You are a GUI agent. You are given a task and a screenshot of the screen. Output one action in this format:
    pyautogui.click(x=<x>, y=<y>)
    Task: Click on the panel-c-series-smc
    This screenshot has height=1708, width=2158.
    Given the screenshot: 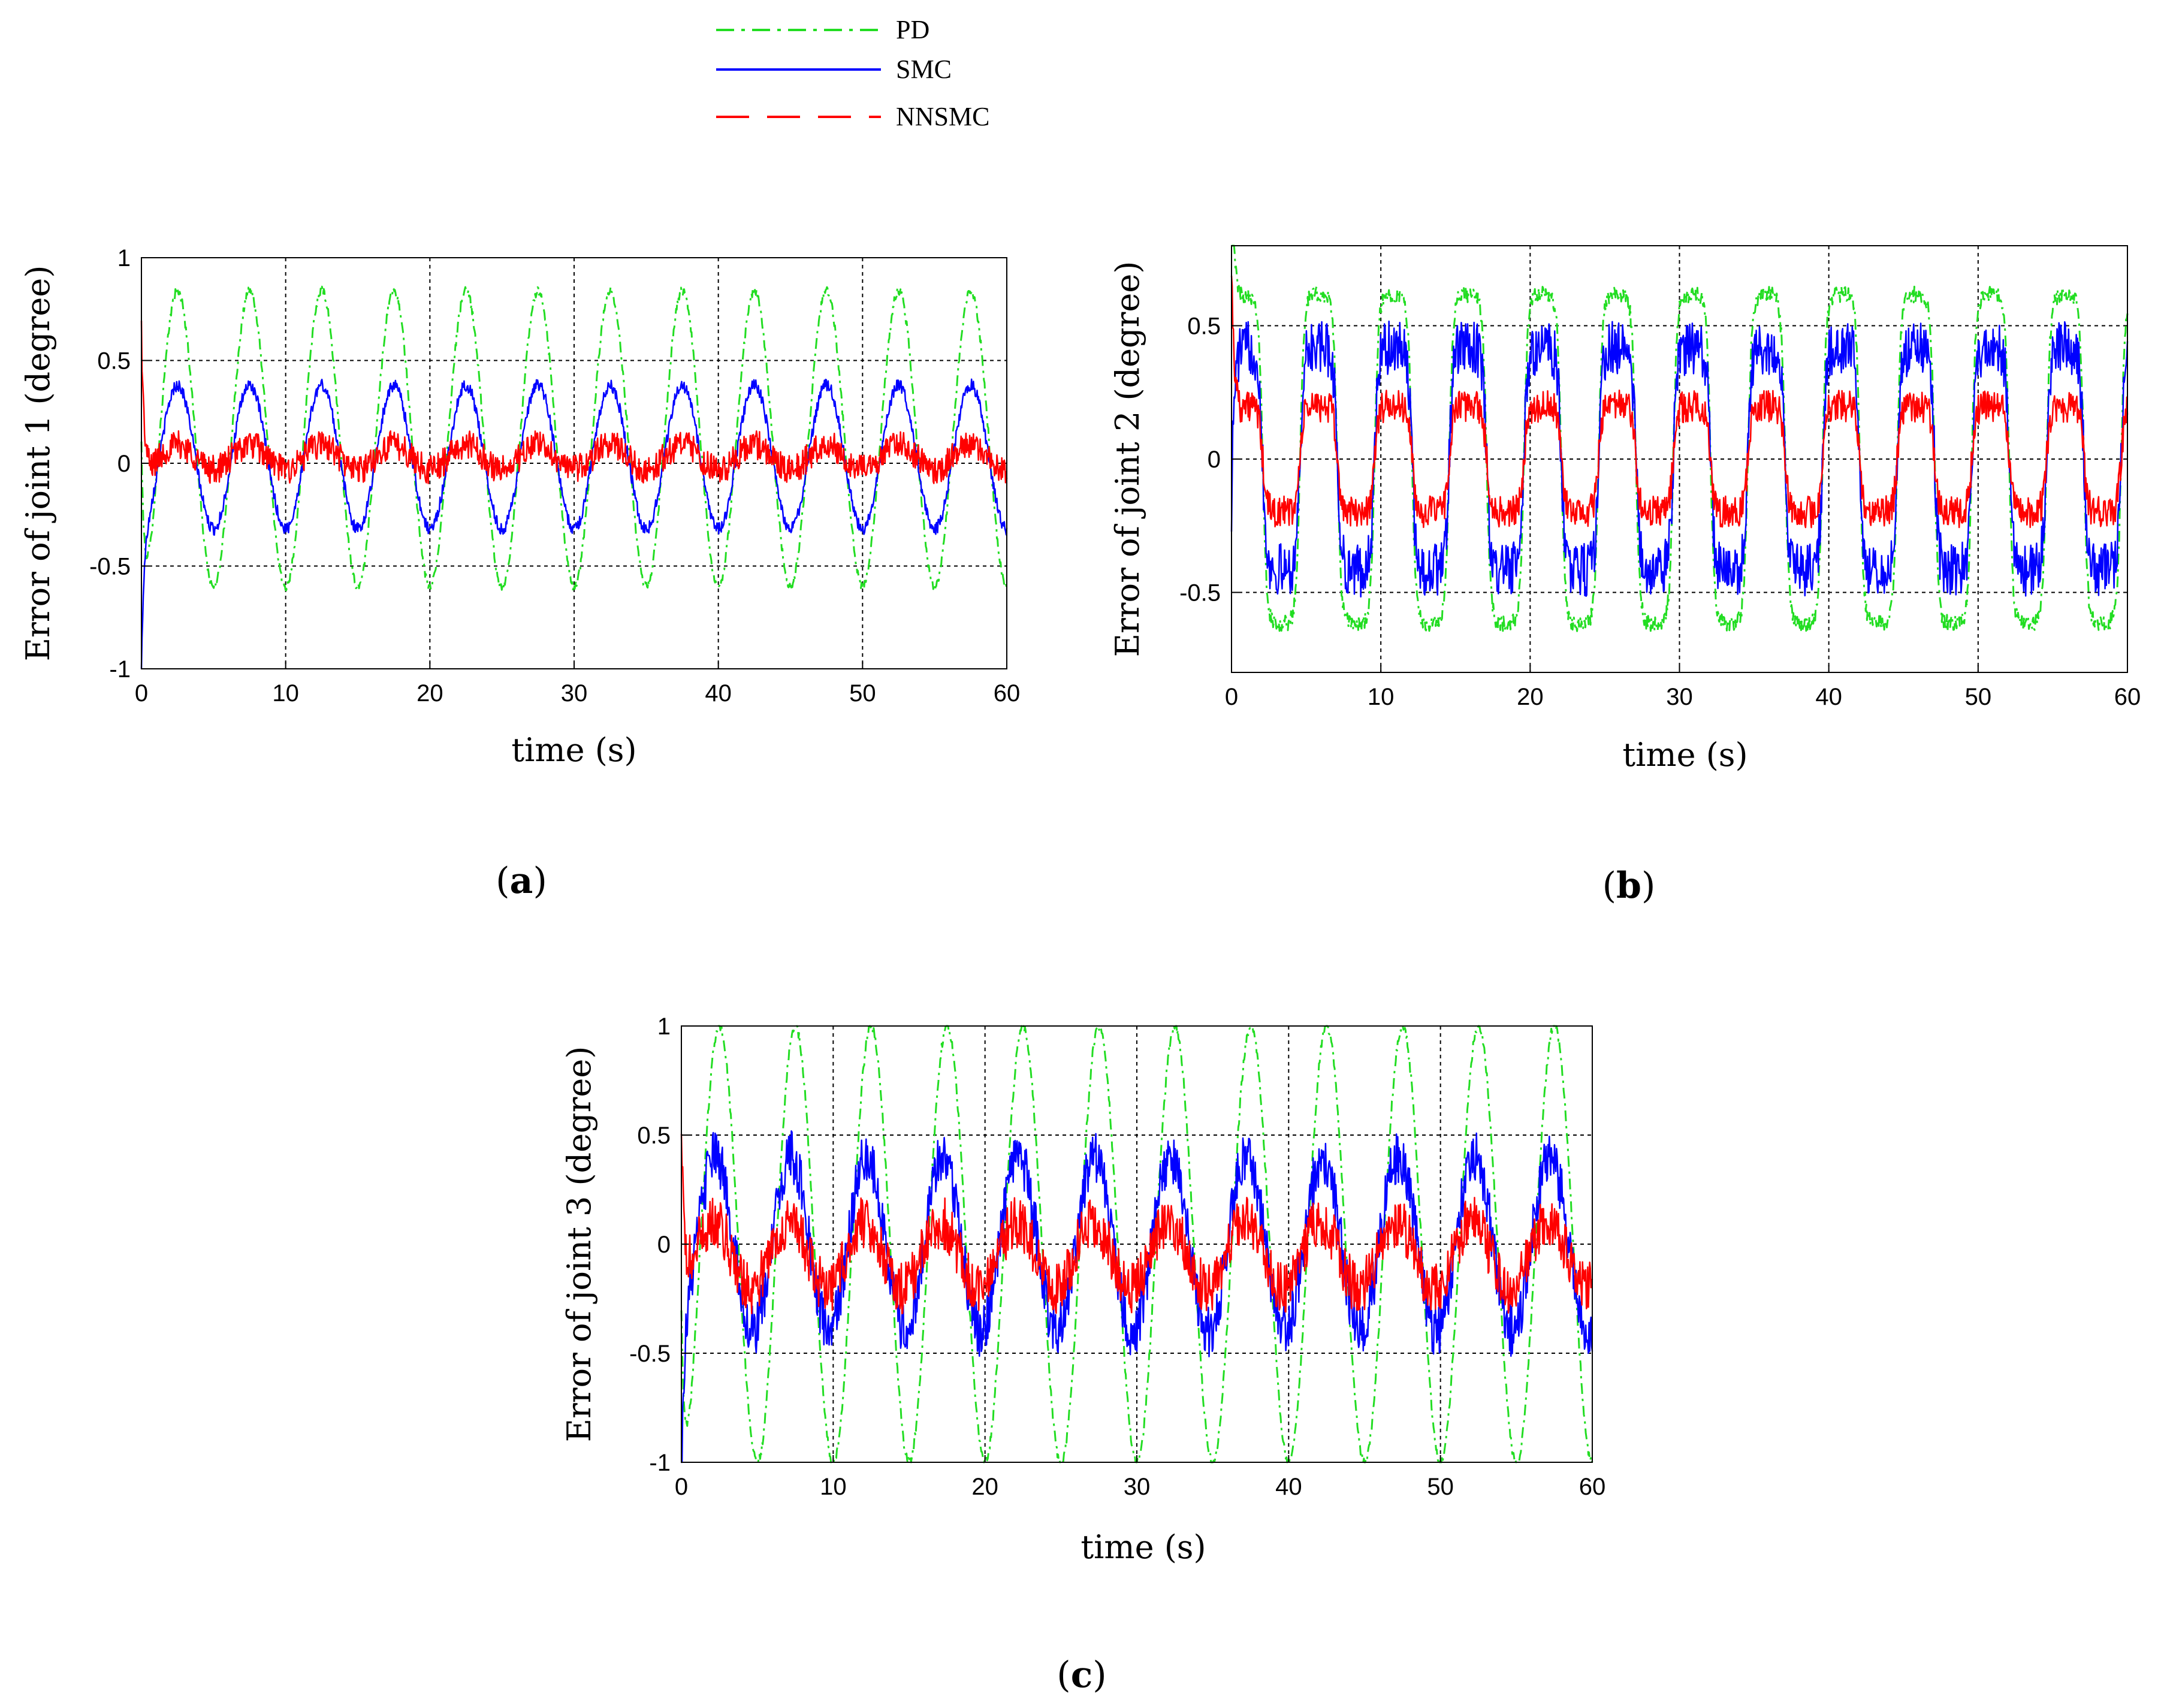 What is the action you would take?
    pyautogui.click(x=1137, y=1297)
    